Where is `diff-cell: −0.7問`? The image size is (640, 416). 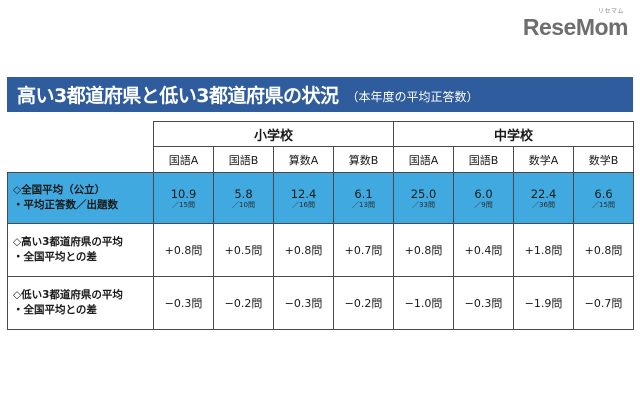
diff-cell: −0.7問 is located at coordinates (604, 303).